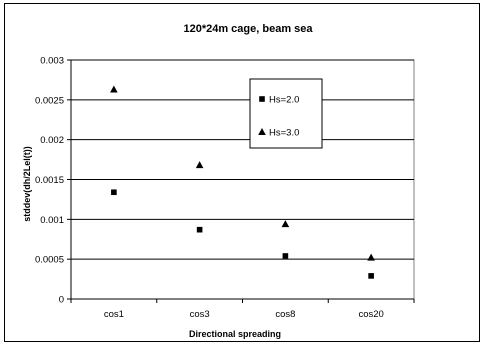  I want to click on legend-label: Hs=2.0, so click(284, 100).